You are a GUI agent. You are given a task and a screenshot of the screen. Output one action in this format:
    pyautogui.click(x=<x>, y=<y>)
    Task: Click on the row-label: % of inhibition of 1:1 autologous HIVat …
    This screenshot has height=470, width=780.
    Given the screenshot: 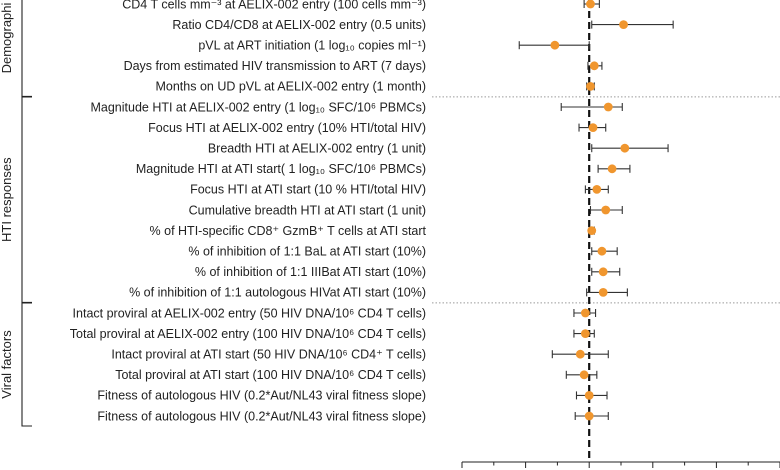 What is the action you would take?
    pyautogui.click(x=277, y=293)
    